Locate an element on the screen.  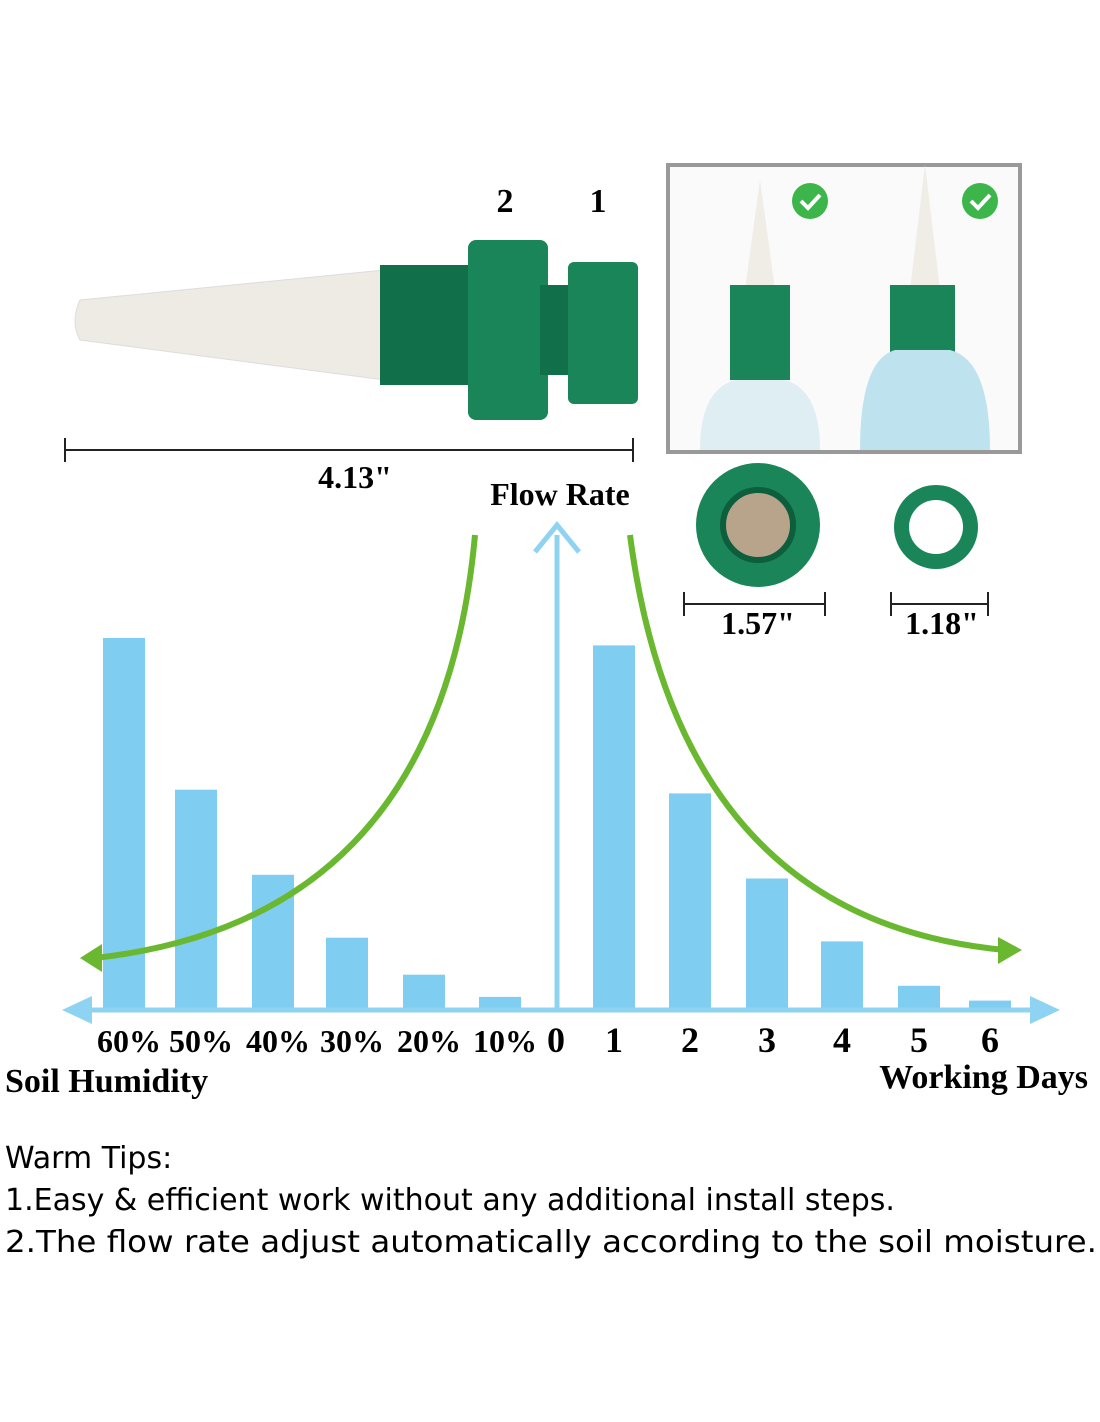
origin-label: 0 is located at coordinates (556, 1040).